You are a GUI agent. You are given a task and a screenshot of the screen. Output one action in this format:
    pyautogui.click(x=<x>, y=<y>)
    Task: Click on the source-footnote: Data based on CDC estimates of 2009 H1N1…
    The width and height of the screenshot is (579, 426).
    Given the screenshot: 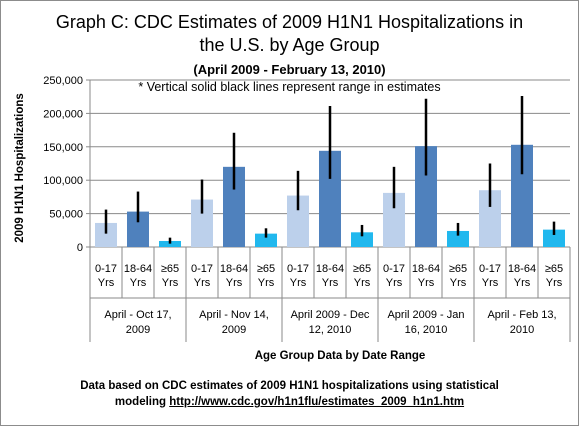 What is the action you would take?
    pyautogui.click(x=289, y=394)
    